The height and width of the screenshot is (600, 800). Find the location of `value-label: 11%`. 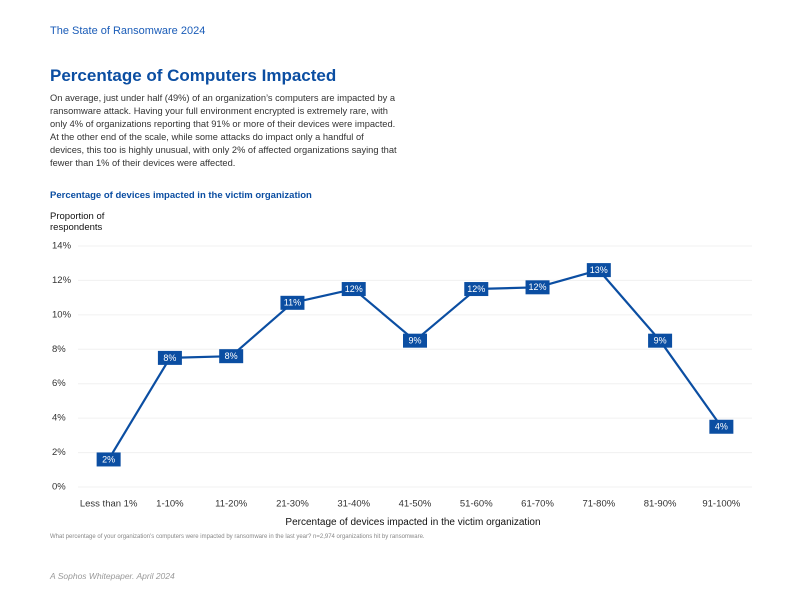

value-label: 11% is located at coordinates (292, 303).